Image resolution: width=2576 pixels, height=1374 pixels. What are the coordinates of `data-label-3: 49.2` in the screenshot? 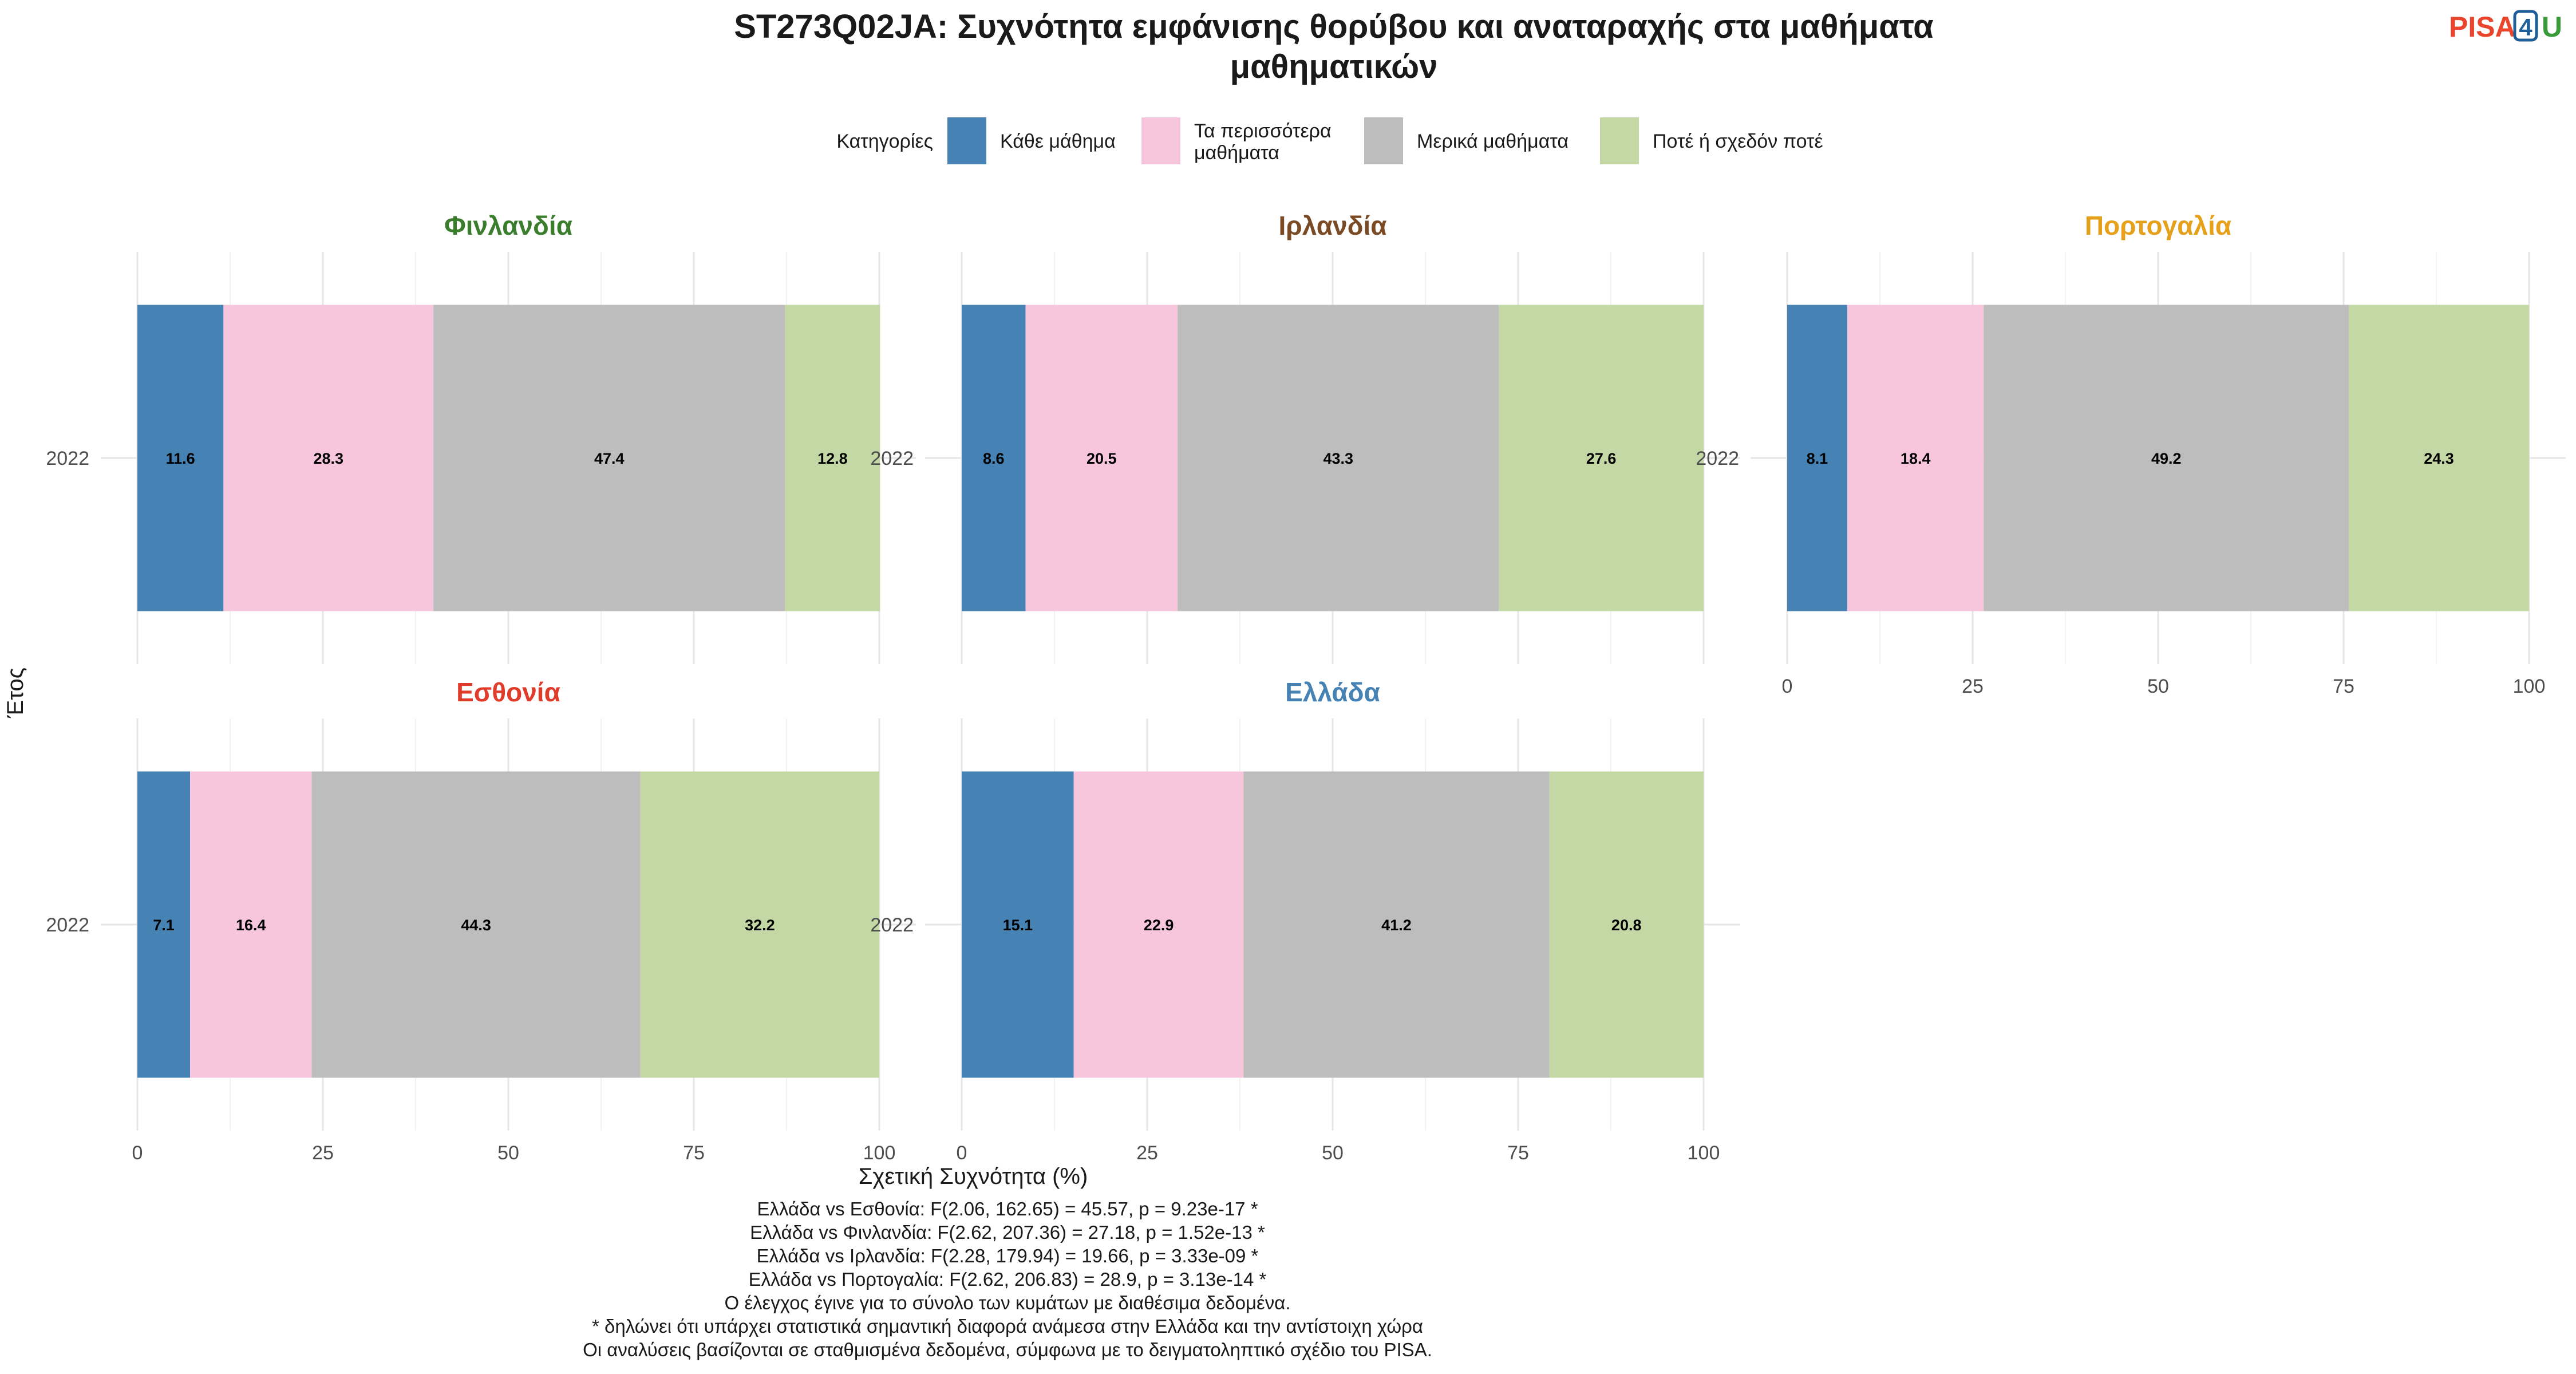 It's located at (2166, 458).